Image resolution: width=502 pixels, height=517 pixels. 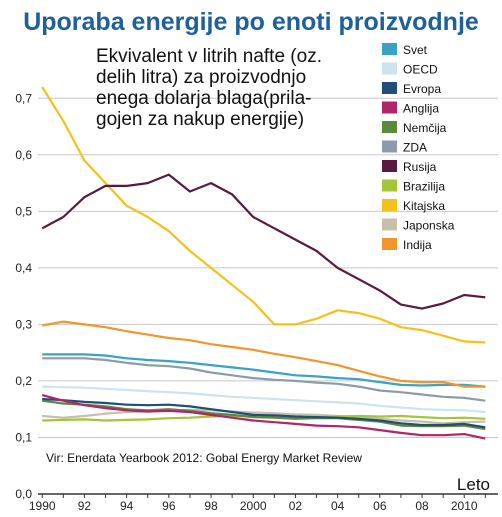 I want to click on x-tick-label: 98, so click(x=211, y=506).